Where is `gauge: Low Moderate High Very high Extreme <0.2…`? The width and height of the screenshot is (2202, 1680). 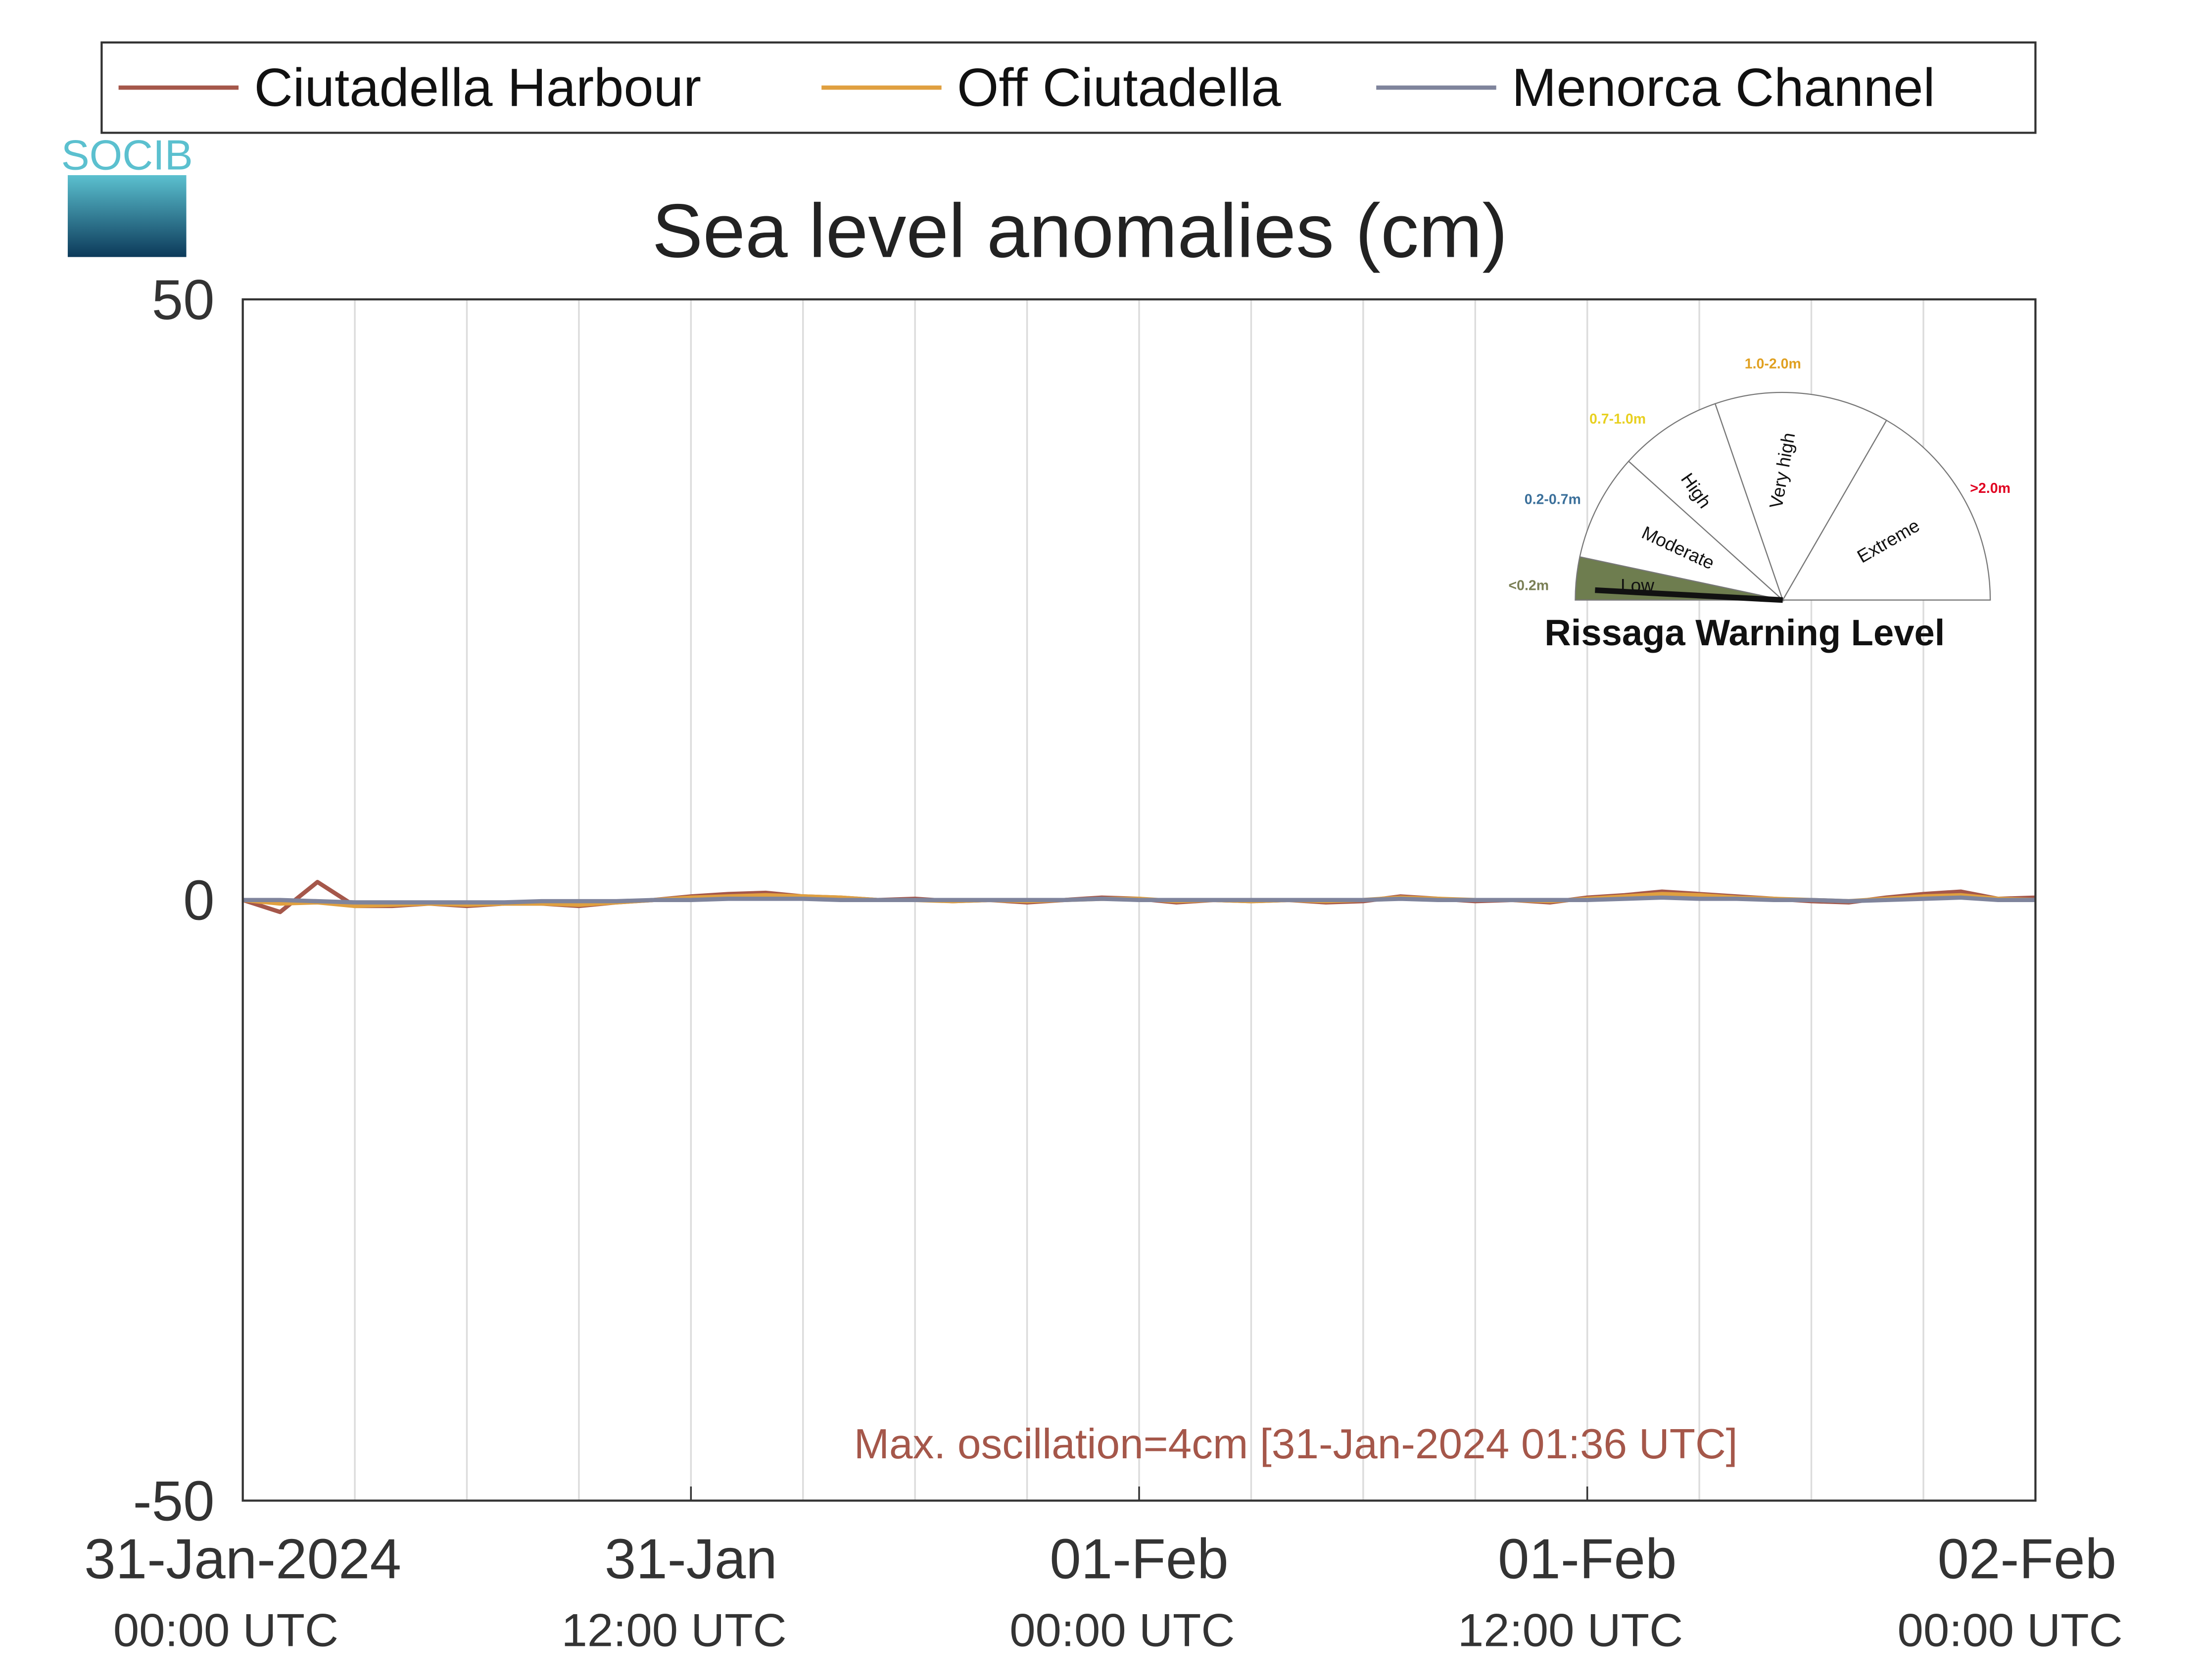
gauge: Low Moderate High Very high Extreme <0.2… is located at coordinates (1759, 505).